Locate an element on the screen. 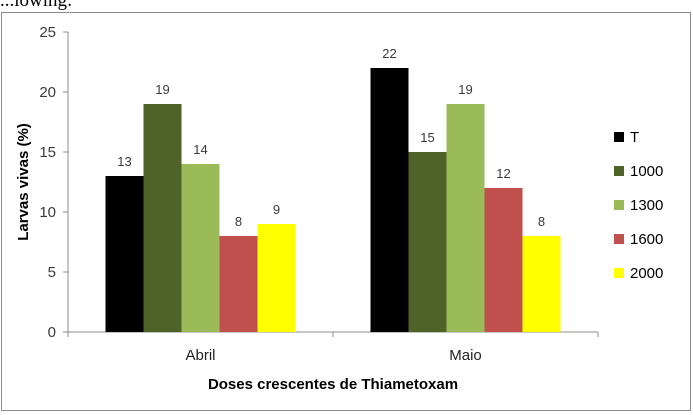  y-axis-label: Larvas vivas (%) is located at coordinates (23, 182).